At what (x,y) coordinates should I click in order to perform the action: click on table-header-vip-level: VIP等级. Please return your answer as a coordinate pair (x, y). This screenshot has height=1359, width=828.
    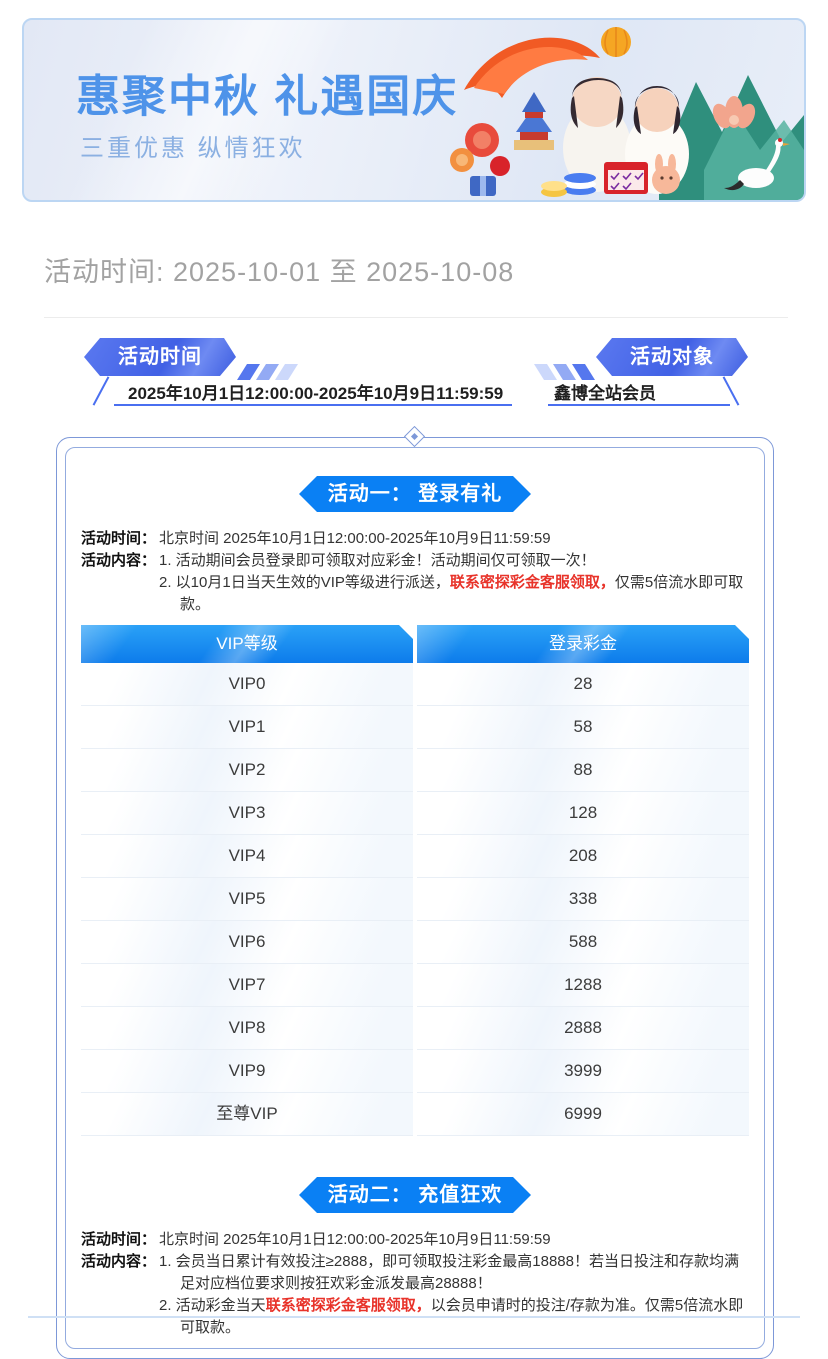
    Looking at the image, I should click on (247, 644).